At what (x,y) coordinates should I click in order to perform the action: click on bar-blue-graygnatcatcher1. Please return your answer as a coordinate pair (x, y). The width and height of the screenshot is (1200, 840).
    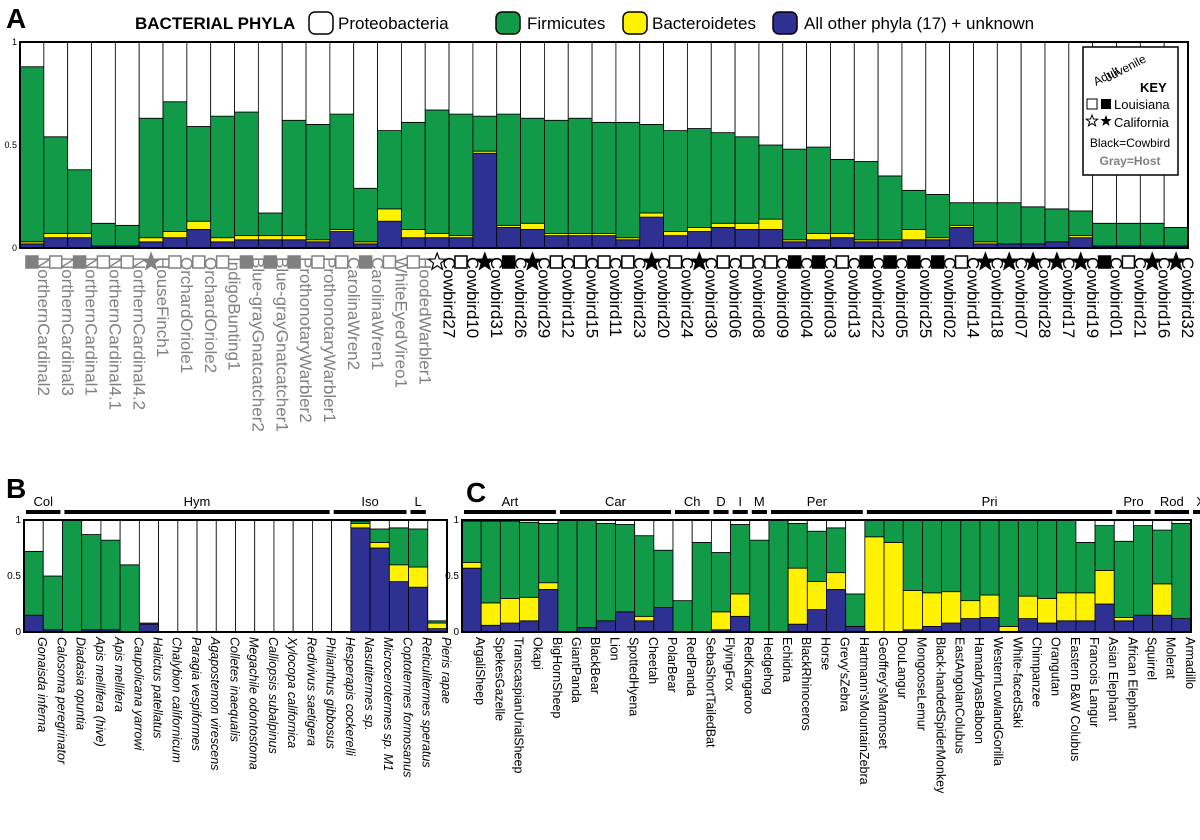
    Looking at the image, I should click on (270, 145).